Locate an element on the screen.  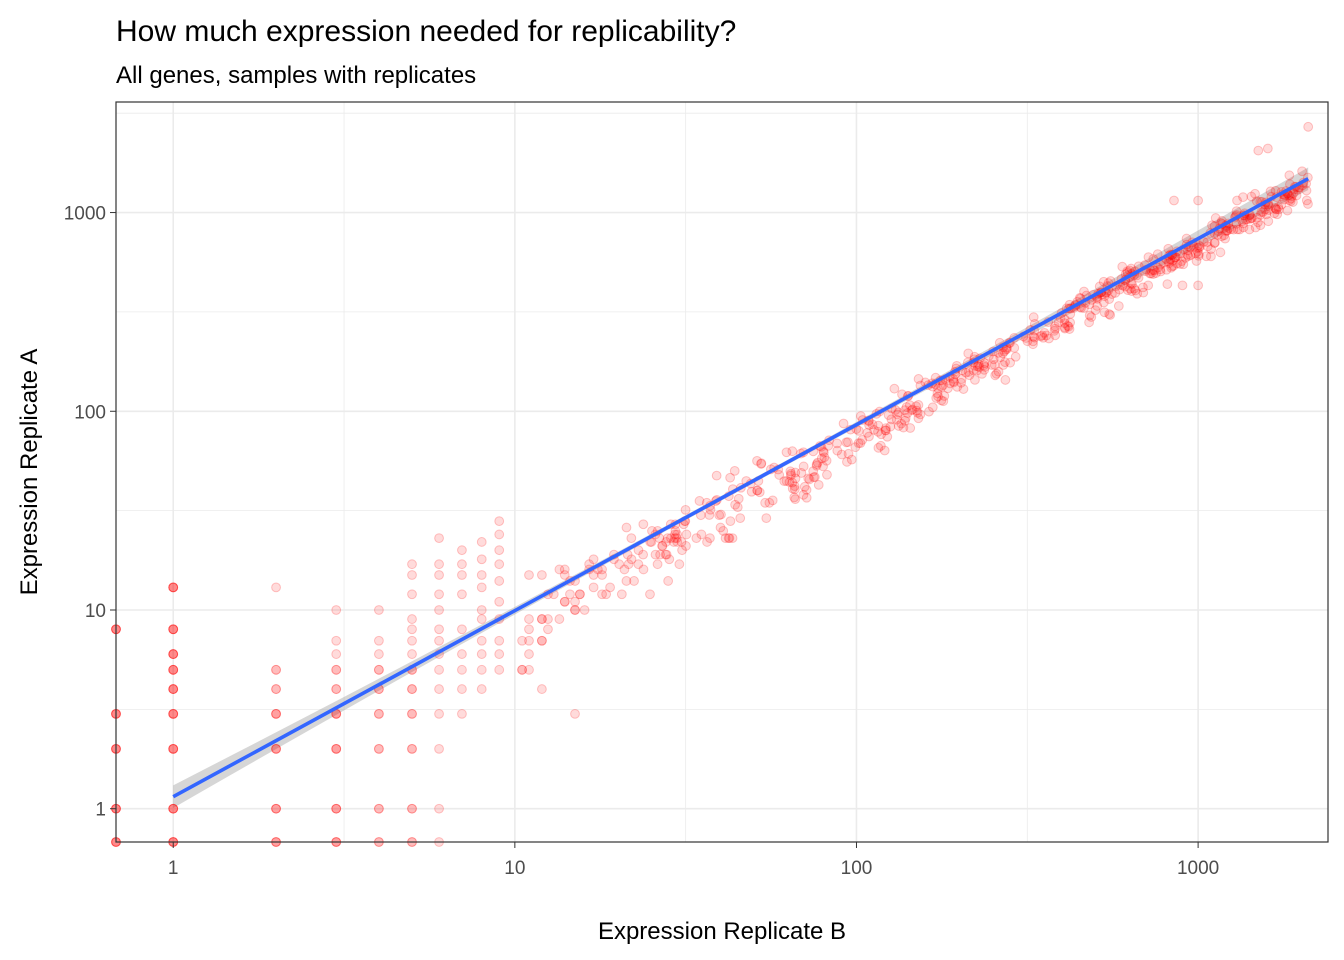
x-tick-label: 1 is located at coordinates (173, 868).